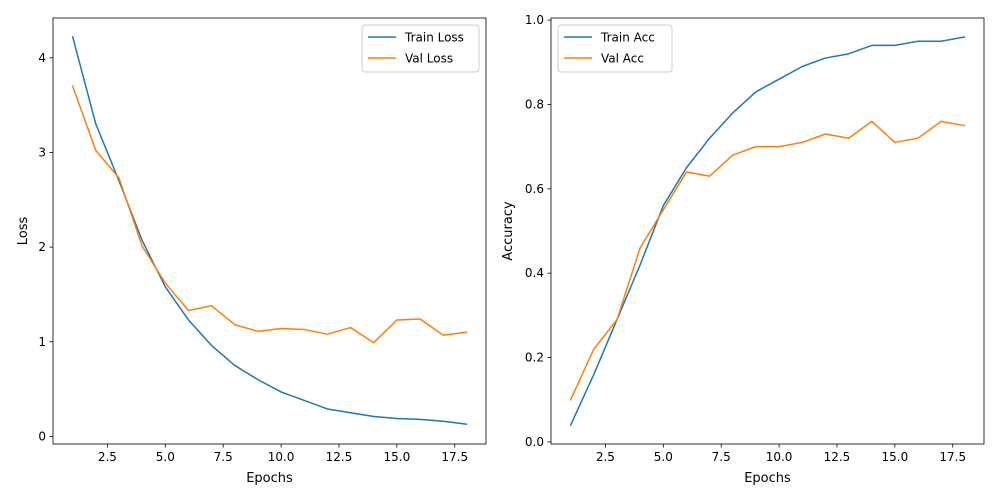  I want to click on y-tick-label: 3, so click(42, 152).